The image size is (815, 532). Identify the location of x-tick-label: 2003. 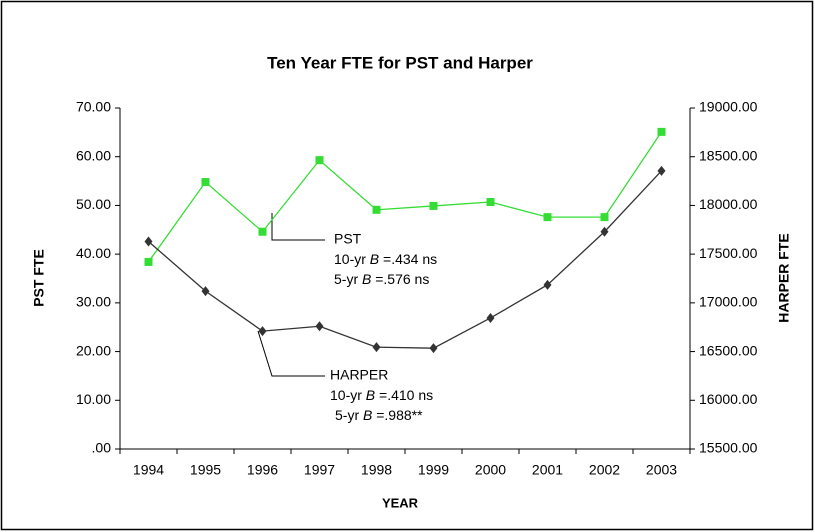
(661, 470).